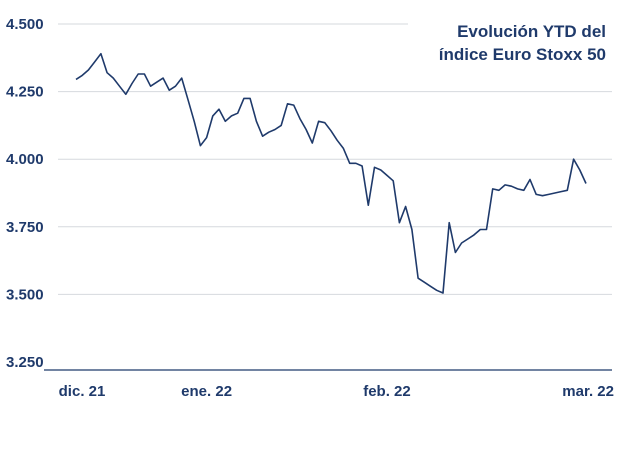 This screenshot has height=450, width=626. I want to click on y-tick-label: 3.750, so click(25, 227).